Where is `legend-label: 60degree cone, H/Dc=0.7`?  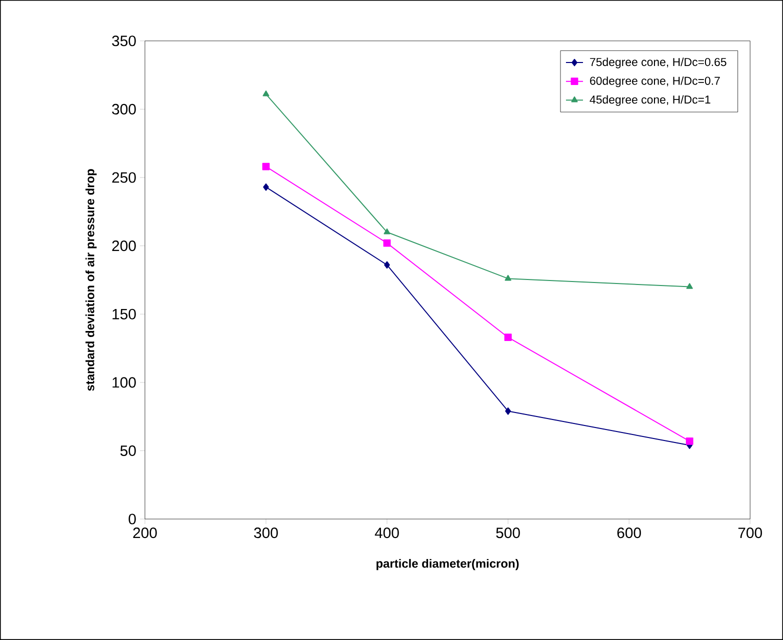
legend-label: 60degree cone, H/Dc=0.7 is located at coordinates (655, 82).